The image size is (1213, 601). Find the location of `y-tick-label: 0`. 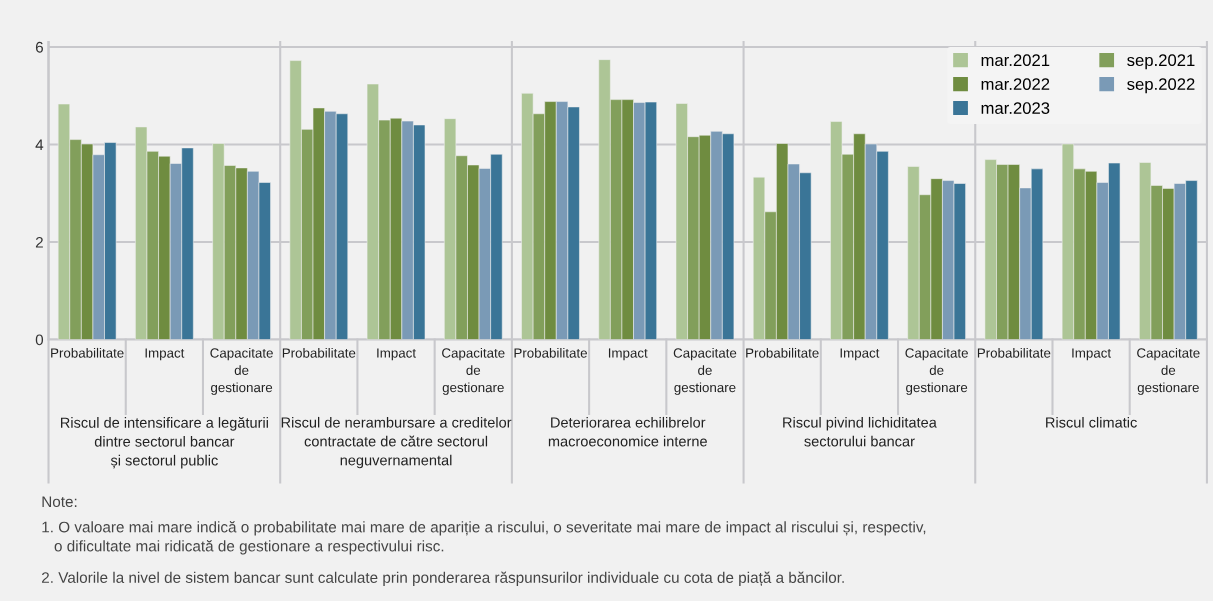

y-tick-label: 0 is located at coordinates (39, 340).